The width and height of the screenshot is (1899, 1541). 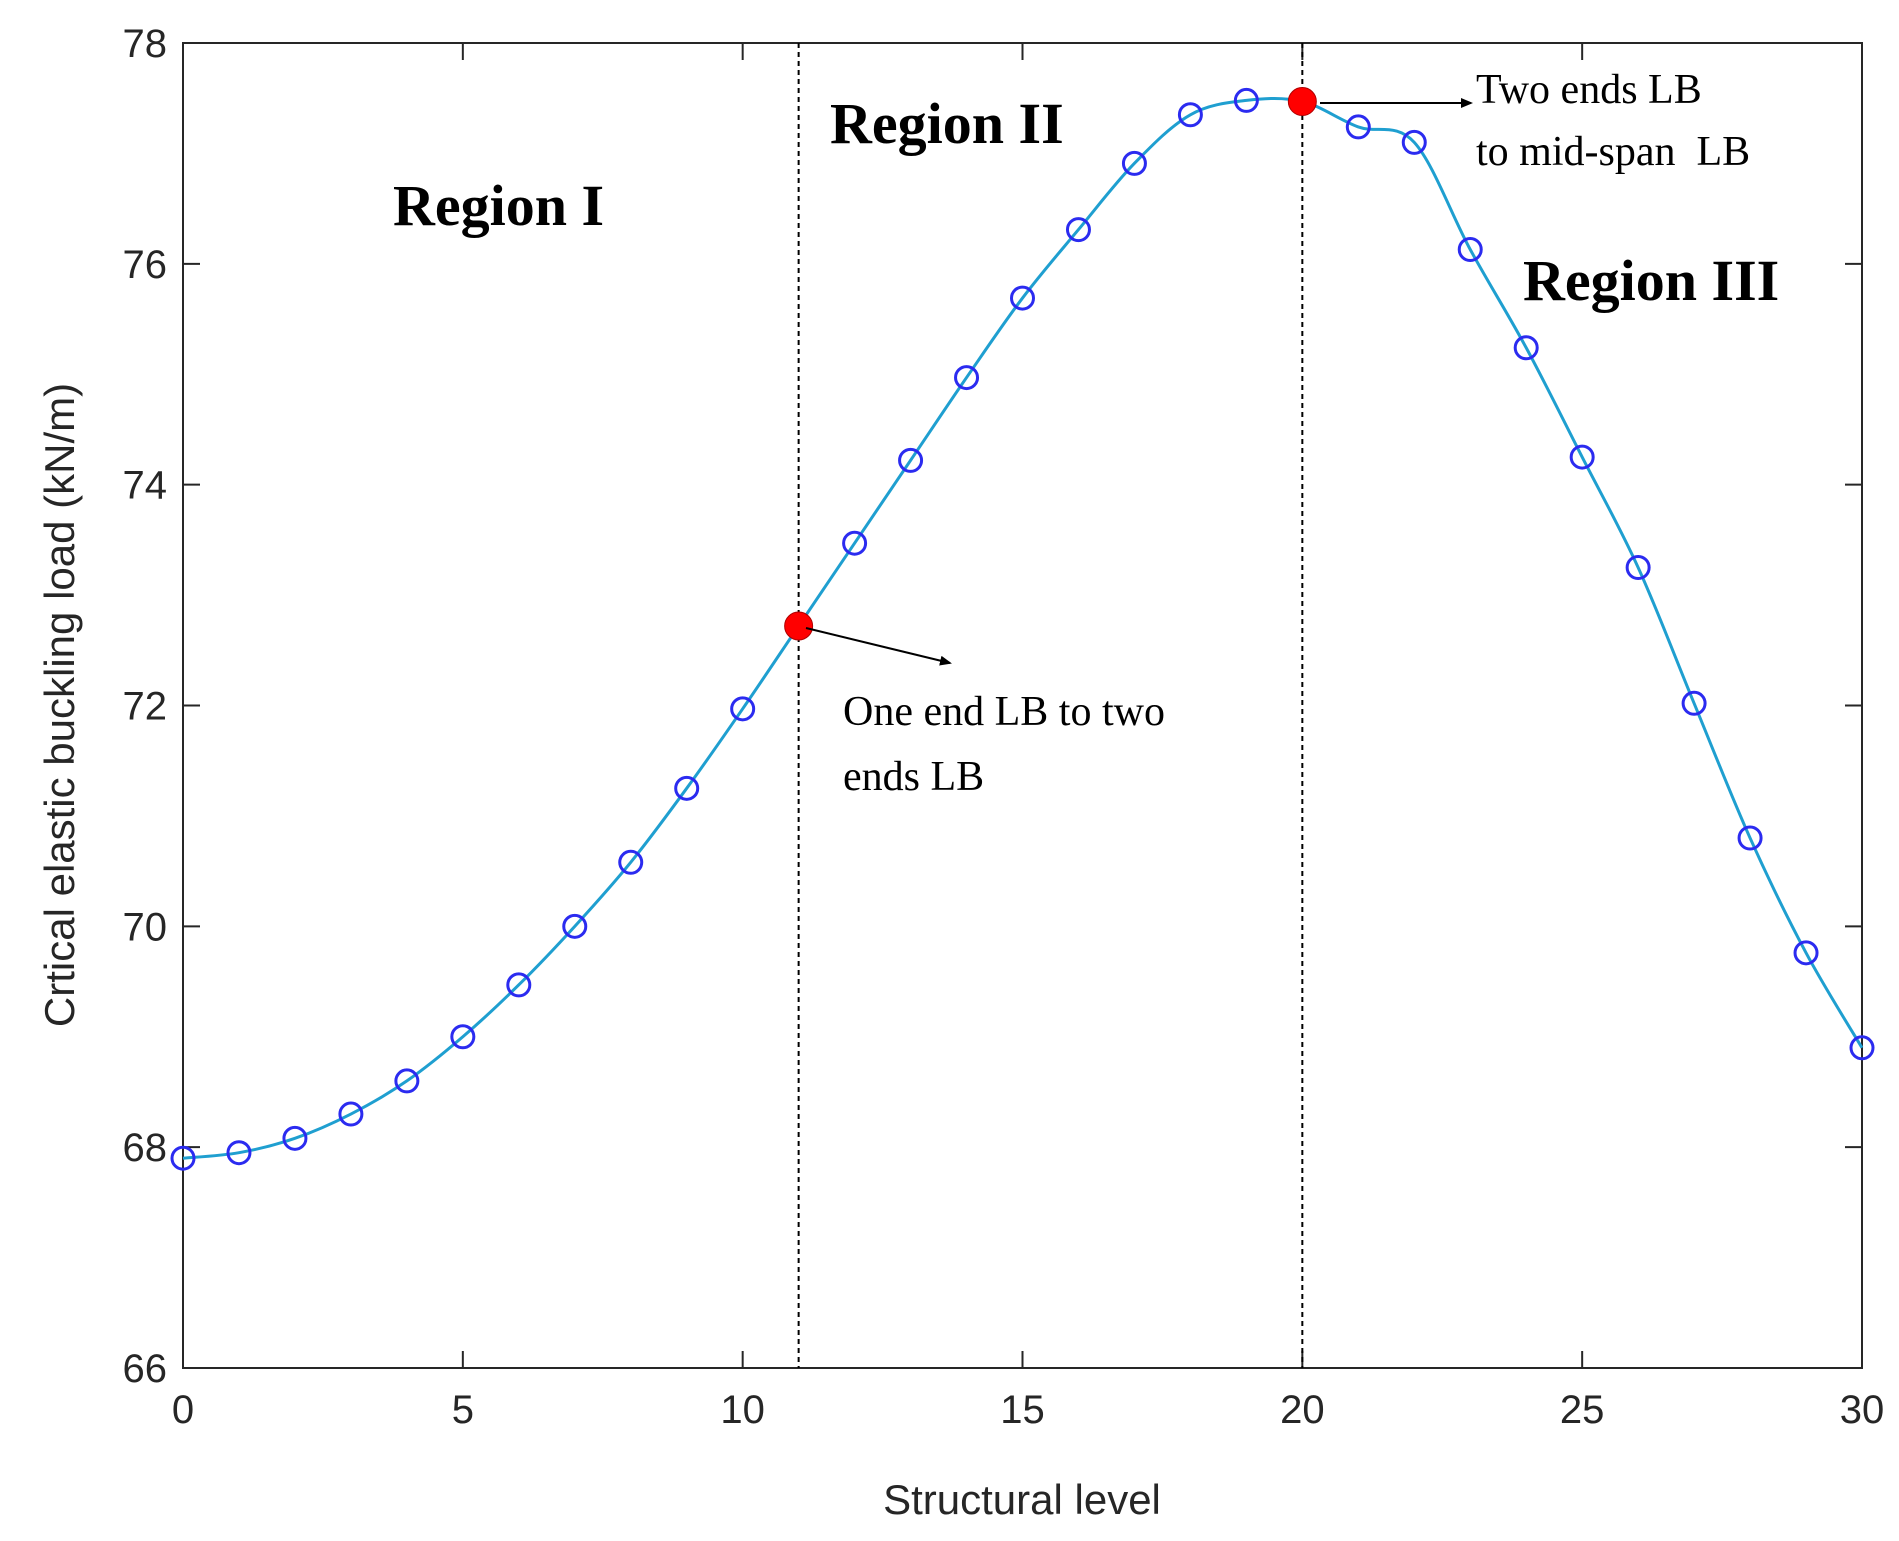 I want to click on x-tick-label: 25, so click(x=1582, y=1410).